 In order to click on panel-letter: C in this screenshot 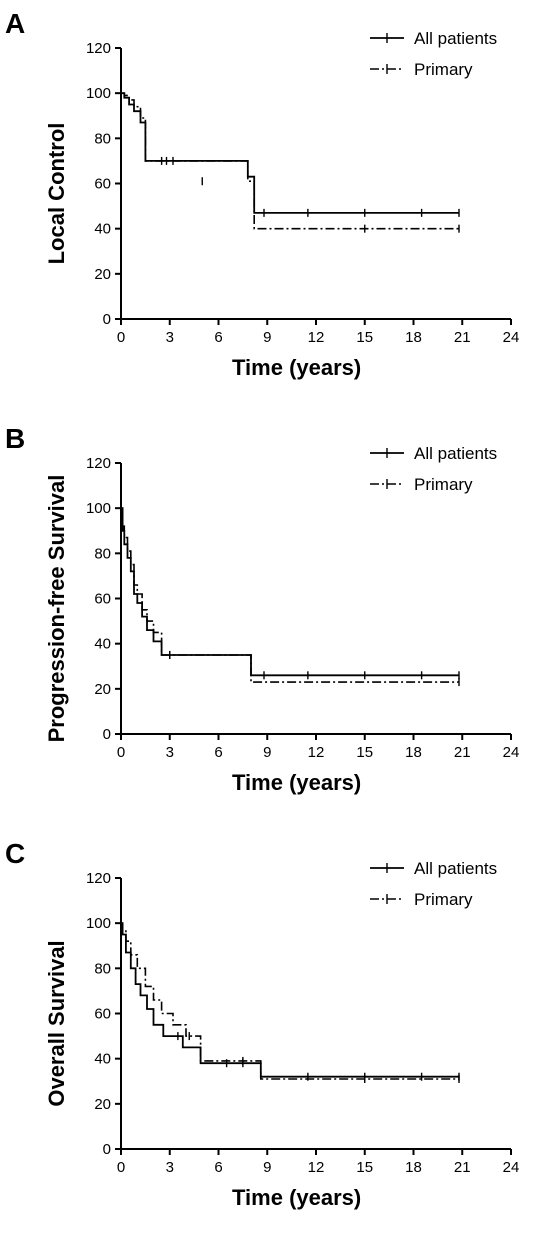, I will do `click(15, 853)`.